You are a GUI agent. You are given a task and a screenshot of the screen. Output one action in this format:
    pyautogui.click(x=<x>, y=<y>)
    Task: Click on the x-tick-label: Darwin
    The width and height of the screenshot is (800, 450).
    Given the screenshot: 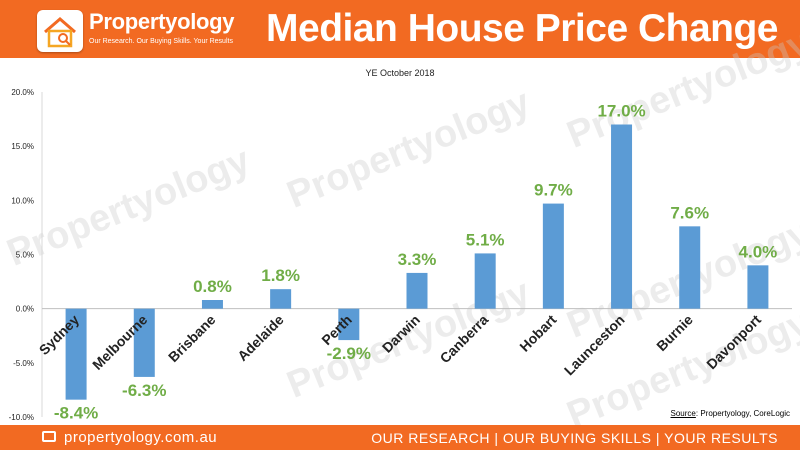 What is the action you would take?
    pyautogui.click(x=401, y=333)
    